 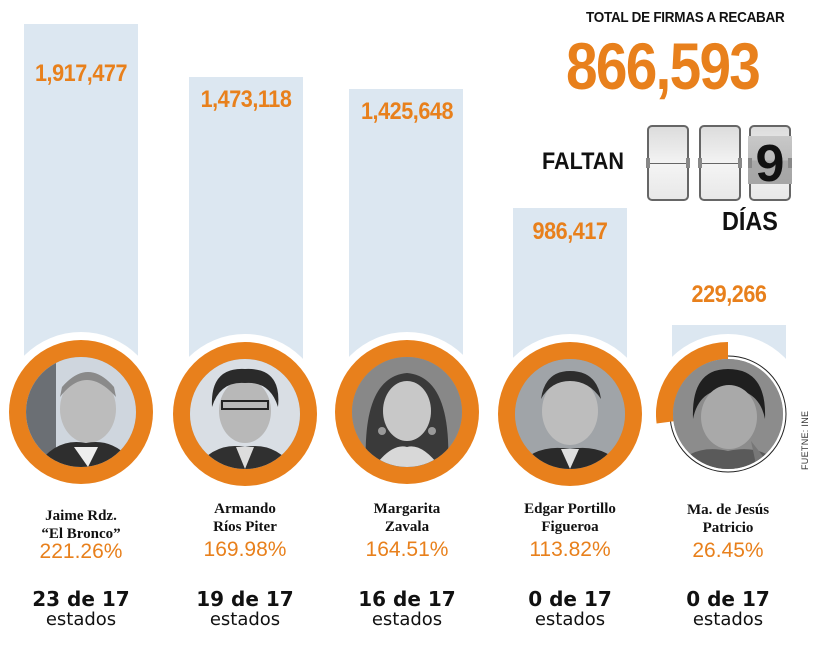 What do you see at coordinates (728, 550) in the screenshot?
I see `candidate-percent: 26.45%` at bounding box center [728, 550].